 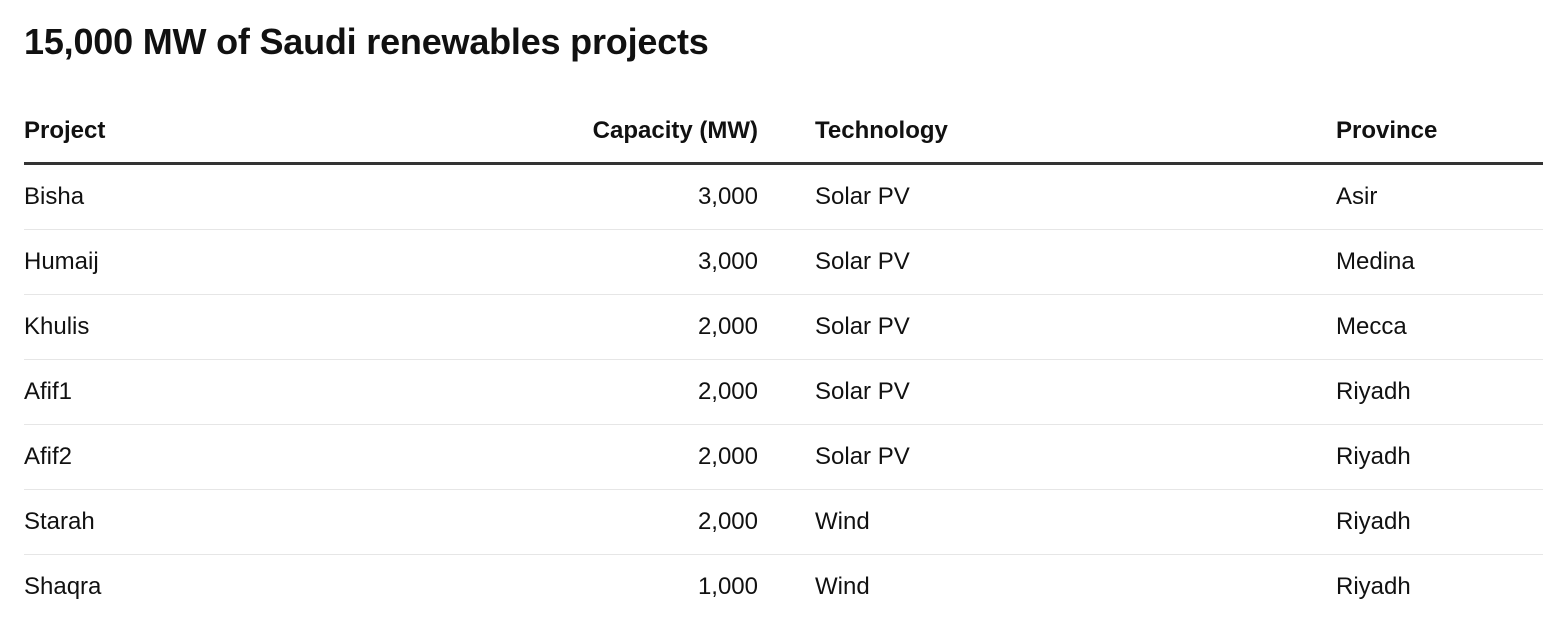 I want to click on table-row: Bisha 3,000 Solar PV Asir, so click(x=783, y=196).